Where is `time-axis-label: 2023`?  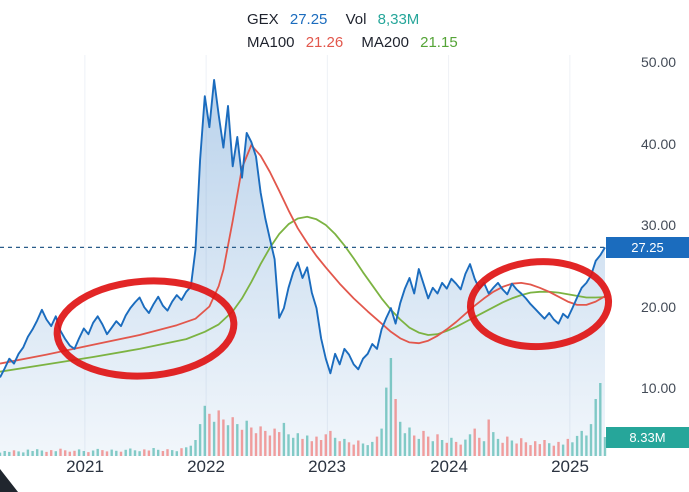
time-axis-label: 2023 is located at coordinates (327, 466).